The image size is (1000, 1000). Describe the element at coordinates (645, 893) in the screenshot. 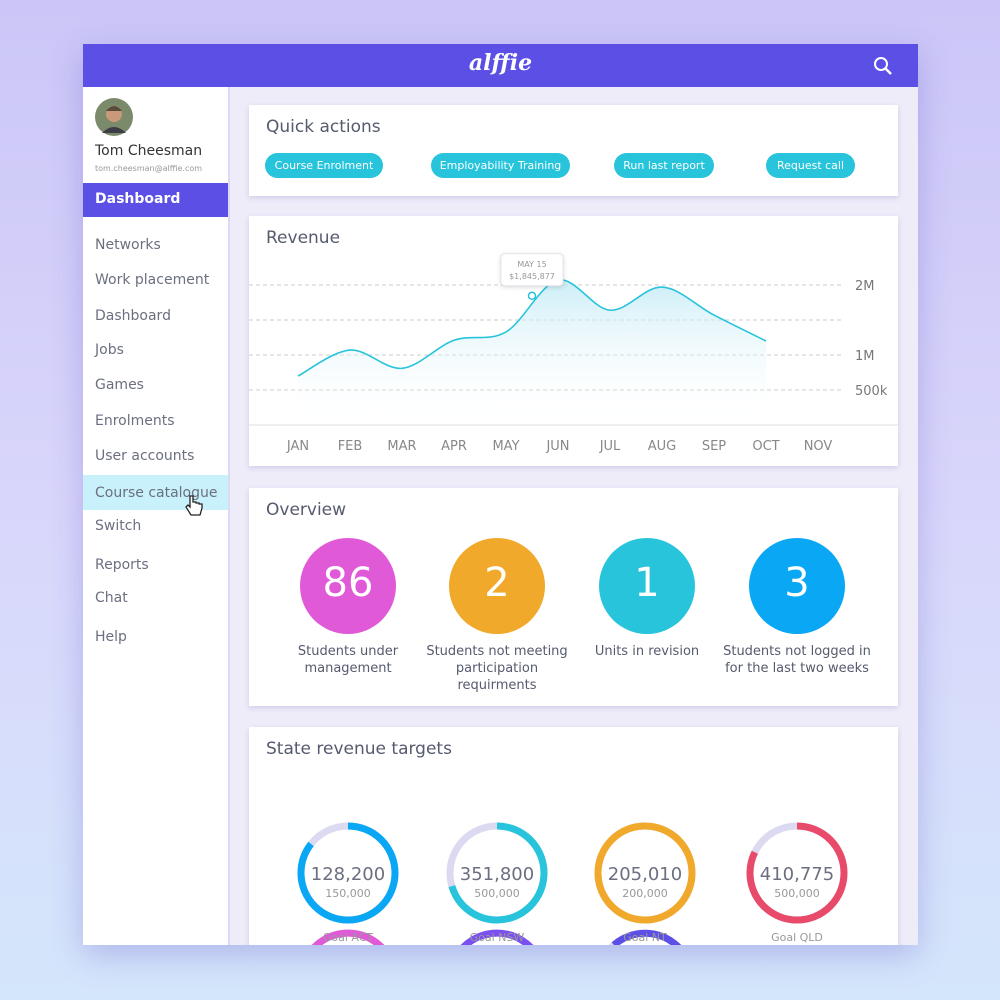

I see `ring-goal: 200,000` at that location.